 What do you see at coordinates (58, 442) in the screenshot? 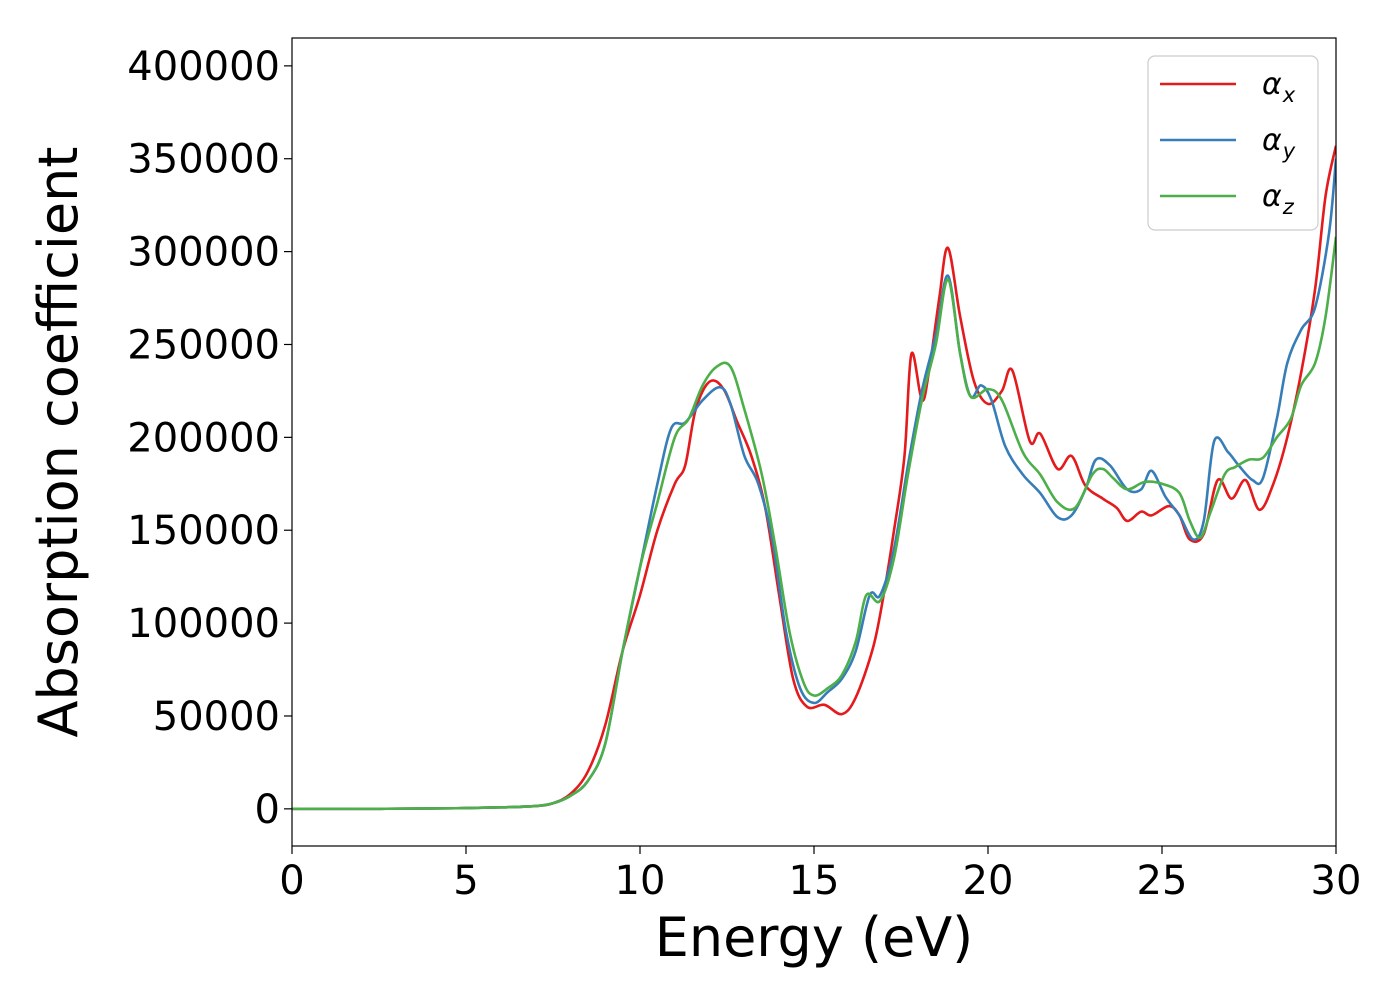
I see `y-axis-label: Absorption coefficient` at bounding box center [58, 442].